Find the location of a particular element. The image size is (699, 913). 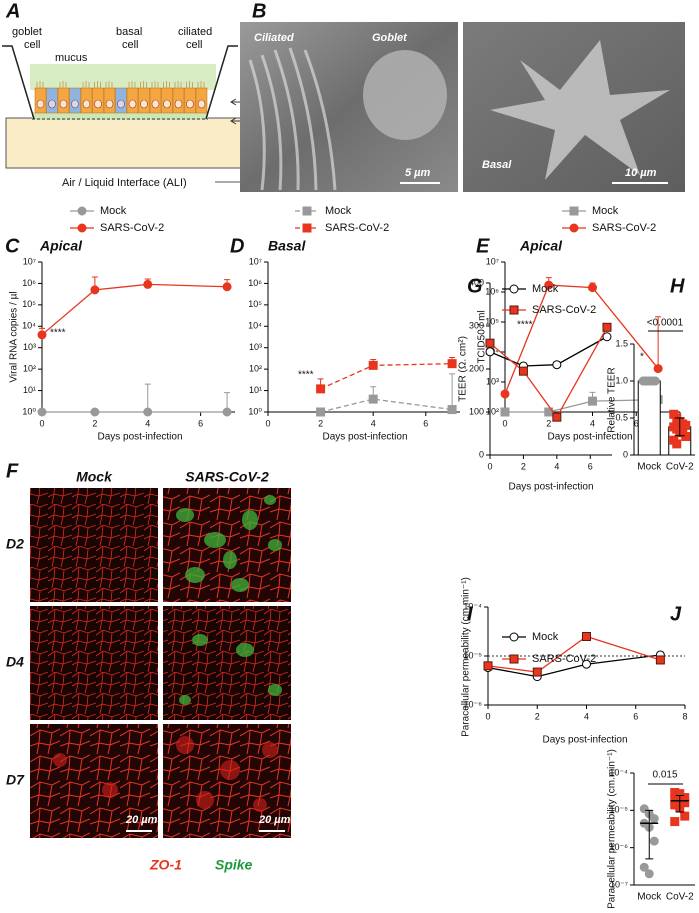

mucus-layer is located at coordinates (123, 77).